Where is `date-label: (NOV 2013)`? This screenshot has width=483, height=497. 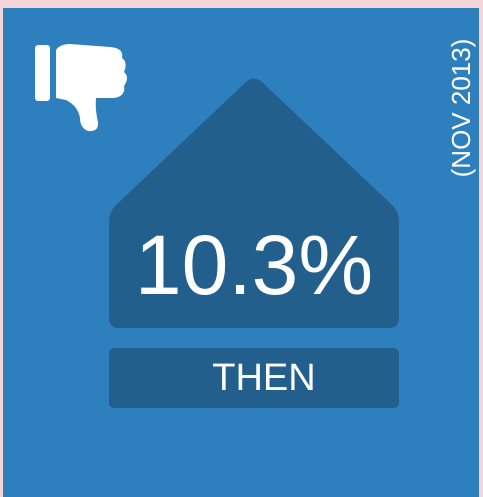 date-label: (NOV 2013) is located at coordinates (461, 108).